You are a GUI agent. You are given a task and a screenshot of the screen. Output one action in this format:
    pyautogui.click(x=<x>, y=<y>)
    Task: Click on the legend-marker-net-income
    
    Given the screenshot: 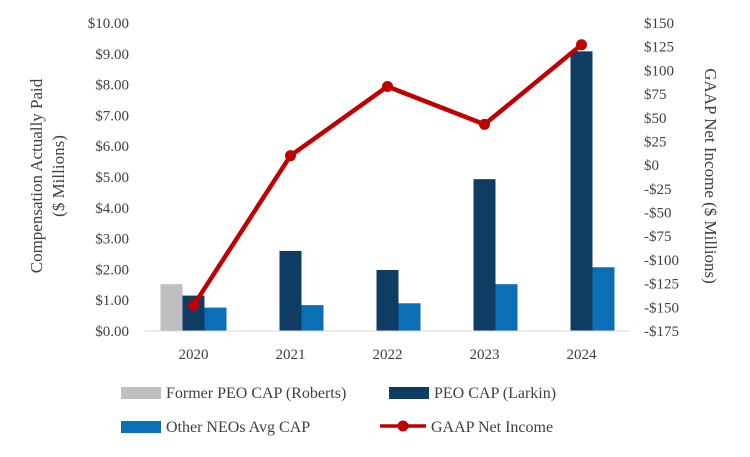 What is the action you would take?
    pyautogui.click(x=403, y=426)
    